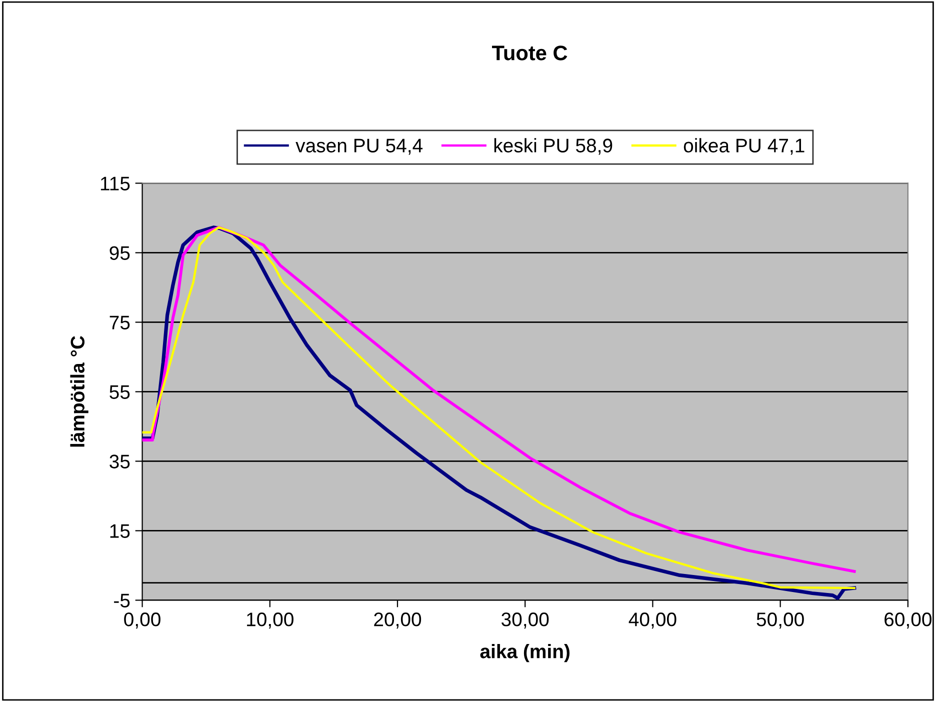 Image resolution: width=936 pixels, height=702 pixels. I want to click on x-tick-label: 30,00, so click(525, 620).